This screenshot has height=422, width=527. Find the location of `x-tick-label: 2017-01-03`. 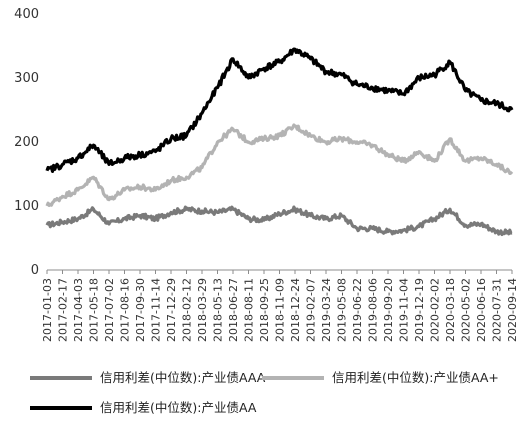

x-tick-label: 2017-01-03 is located at coordinates (47, 310).